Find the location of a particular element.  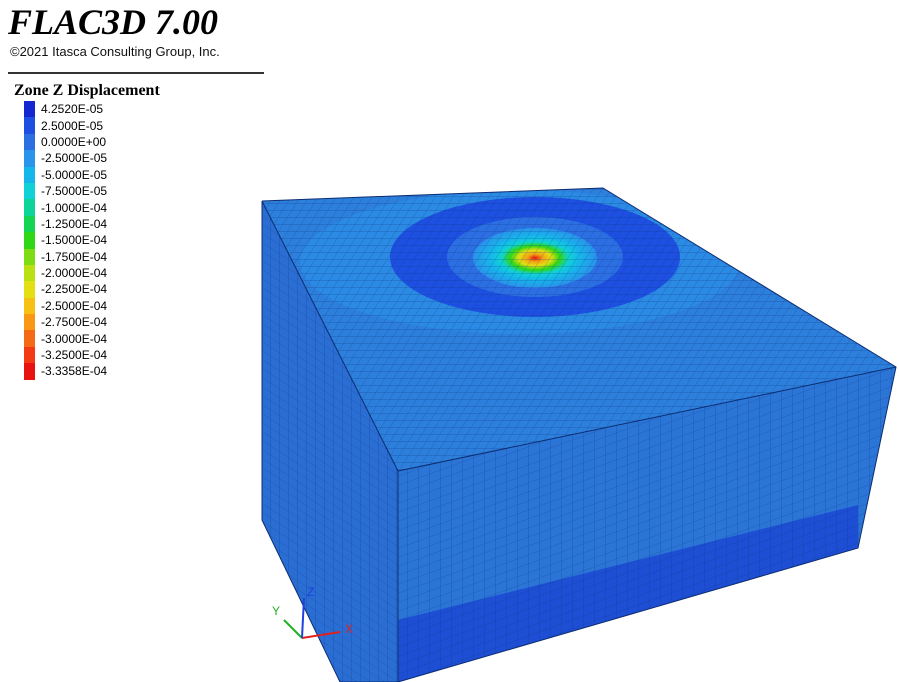

legend-item: -3.2500E-04 is located at coordinates (66, 355).